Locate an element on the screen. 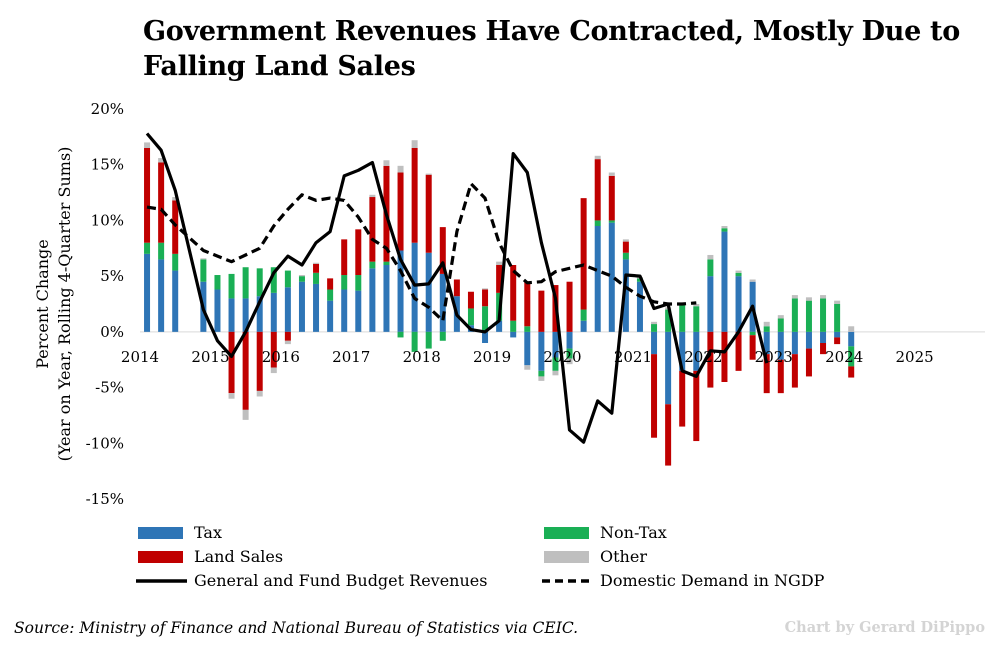 This screenshot has width=1005, height=646. x-tick-label: 2021 is located at coordinates (633, 357).